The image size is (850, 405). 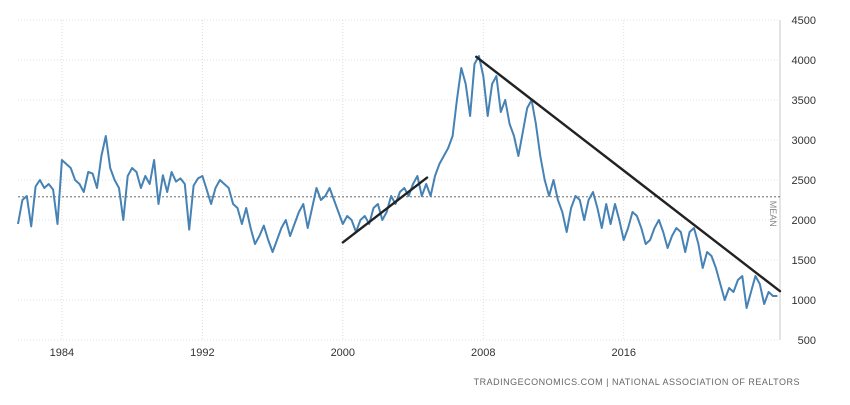 What do you see at coordinates (804, 181) in the screenshot?
I see `y-tick-label: 2500` at bounding box center [804, 181].